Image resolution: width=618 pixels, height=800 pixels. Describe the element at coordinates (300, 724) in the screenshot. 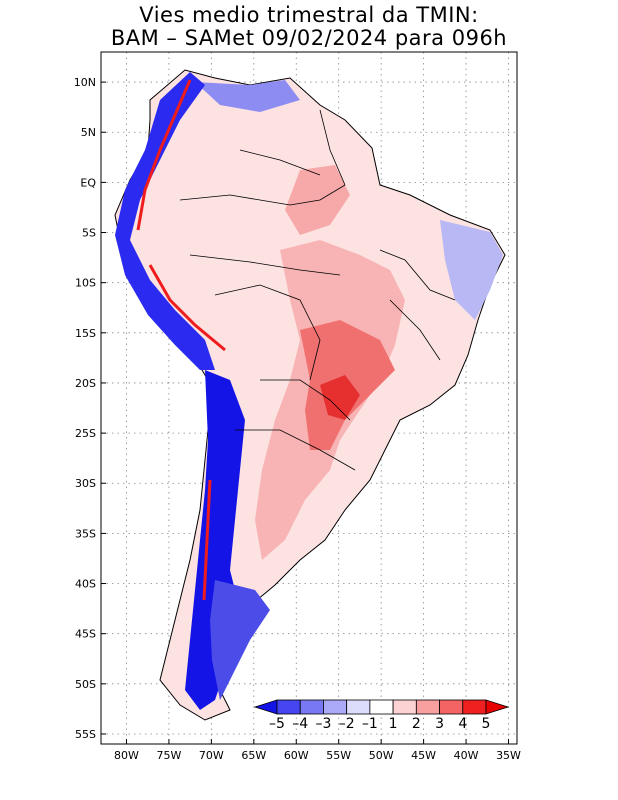

I see `colorbar-label: –4` at that location.